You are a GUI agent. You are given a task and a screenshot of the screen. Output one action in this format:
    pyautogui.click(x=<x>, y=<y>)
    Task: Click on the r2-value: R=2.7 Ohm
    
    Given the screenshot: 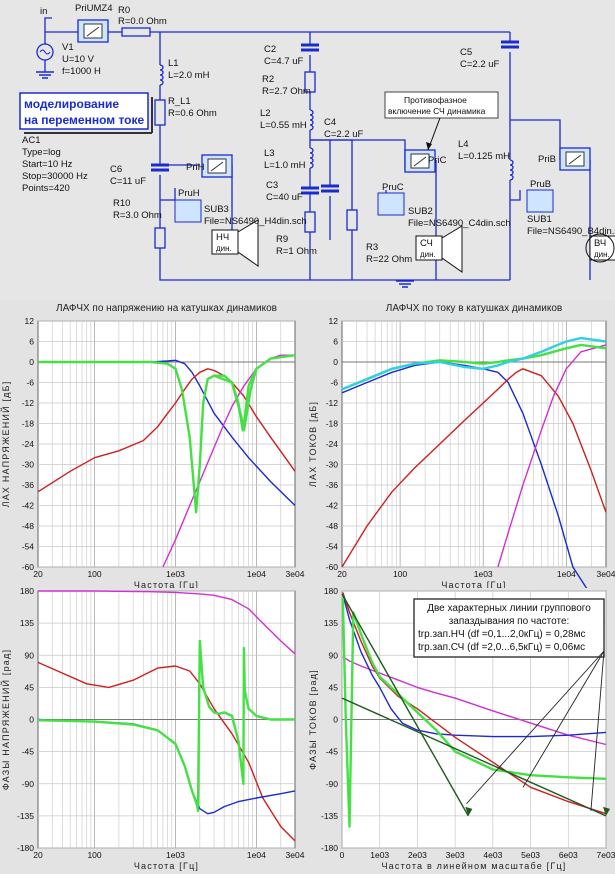 What is the action you would take?
    pyautogui.click(x=286, y=91)
    